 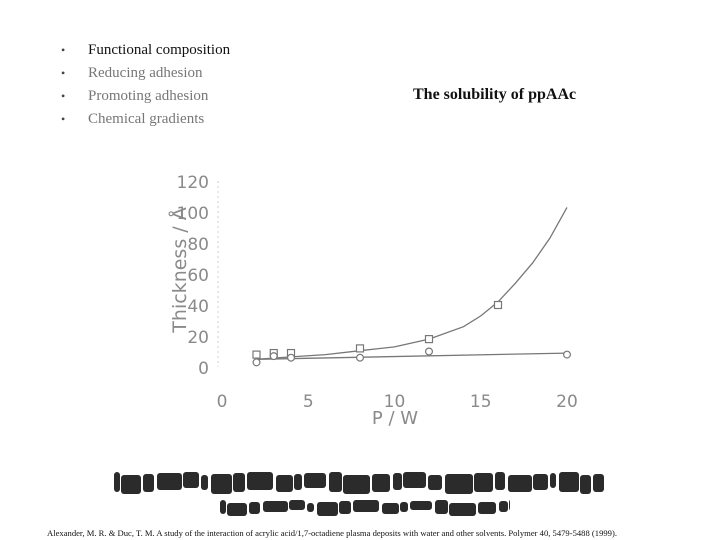 I want to click on chart-fit-layer, so click(x=412, y=283).